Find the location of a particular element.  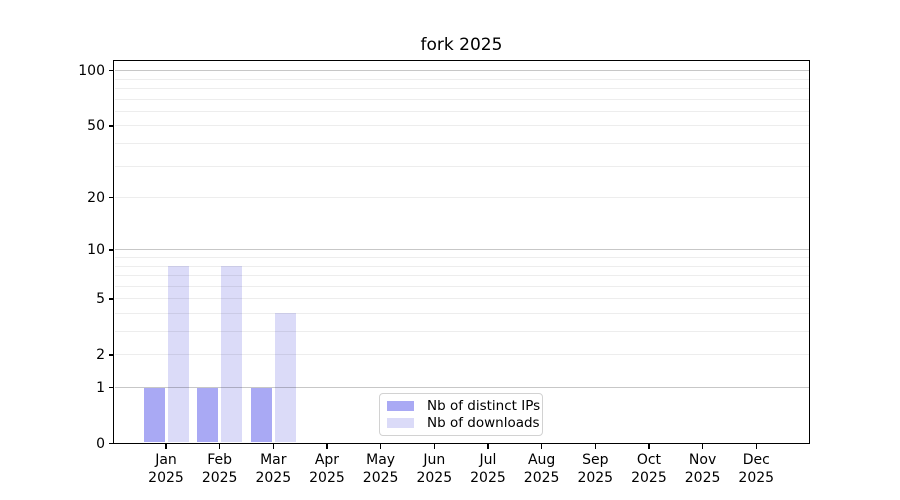

legend-item-downloads: Nb of downloads is located at coordinates (464, 423).